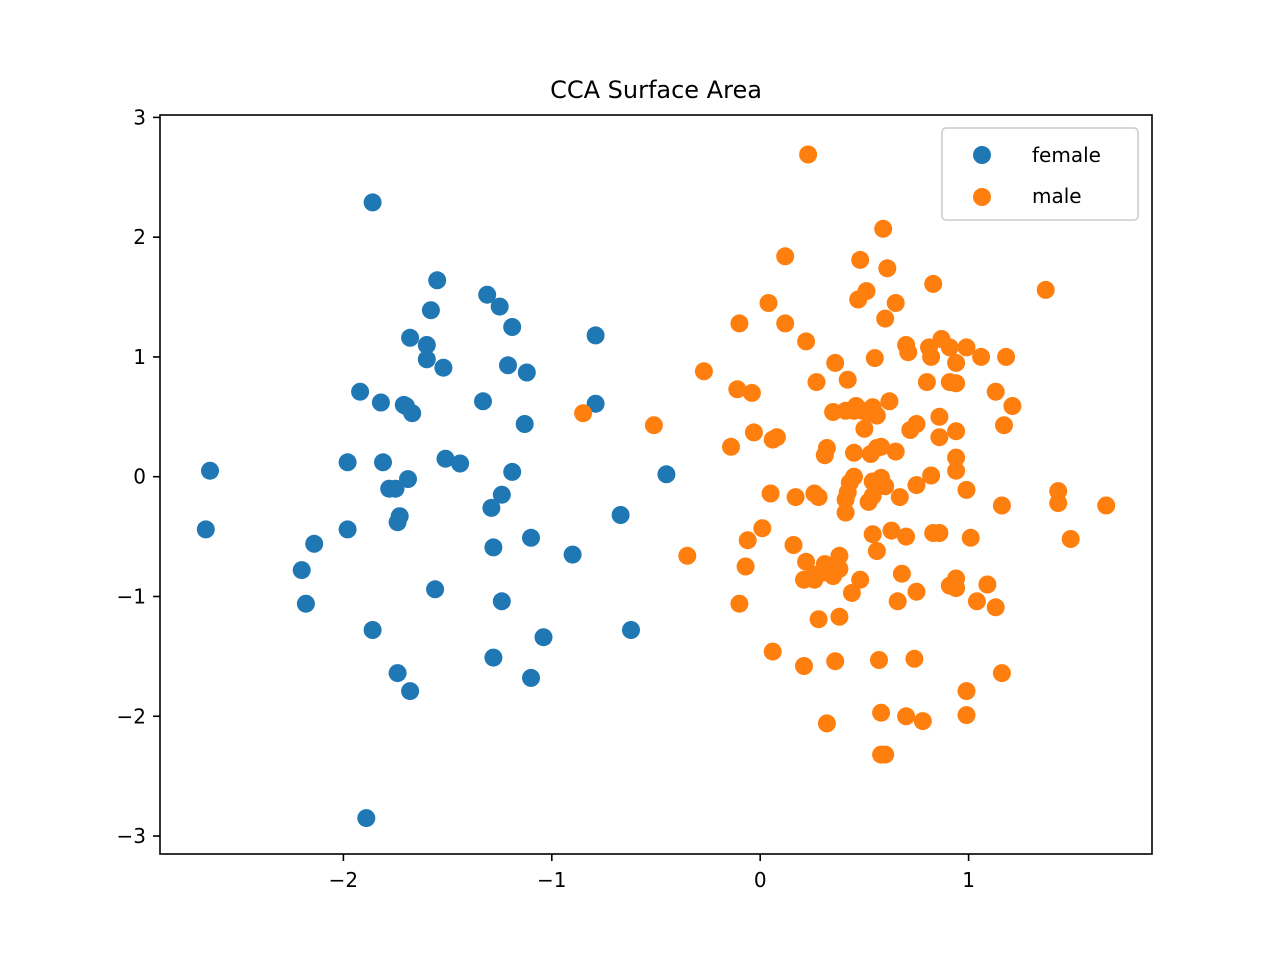 The height and width of the screenshot is (960, 1280). What do you see at coordinates (131, 836) in the screenshot?
I see `y-tick-label-6: −3` at bounding box center [131, 836].